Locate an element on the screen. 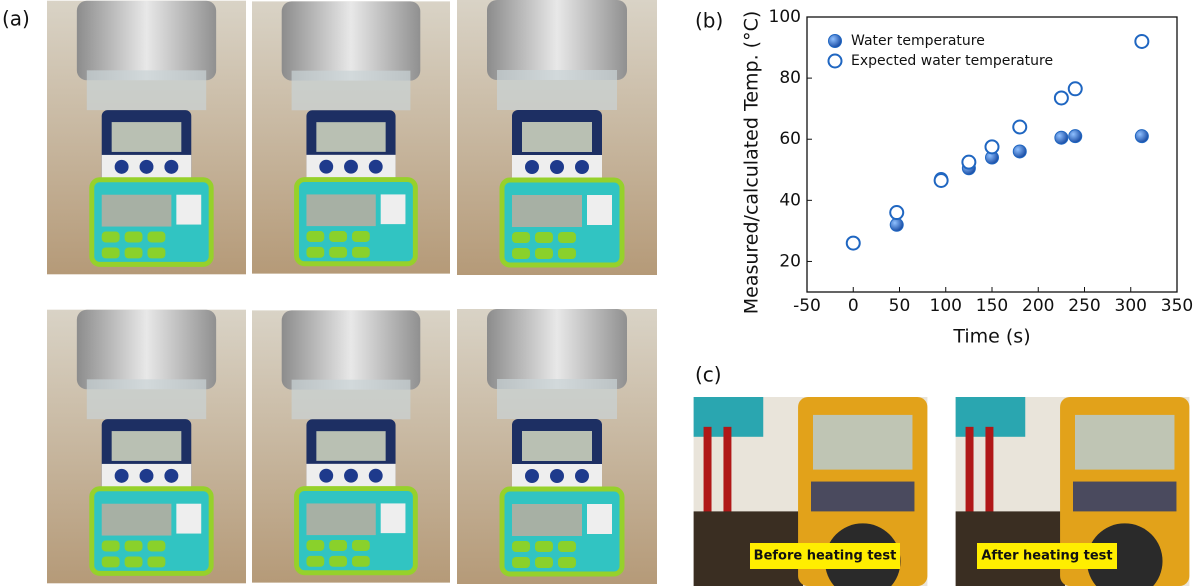  x-tick-label: 100 is located at coordinates (946, 306).